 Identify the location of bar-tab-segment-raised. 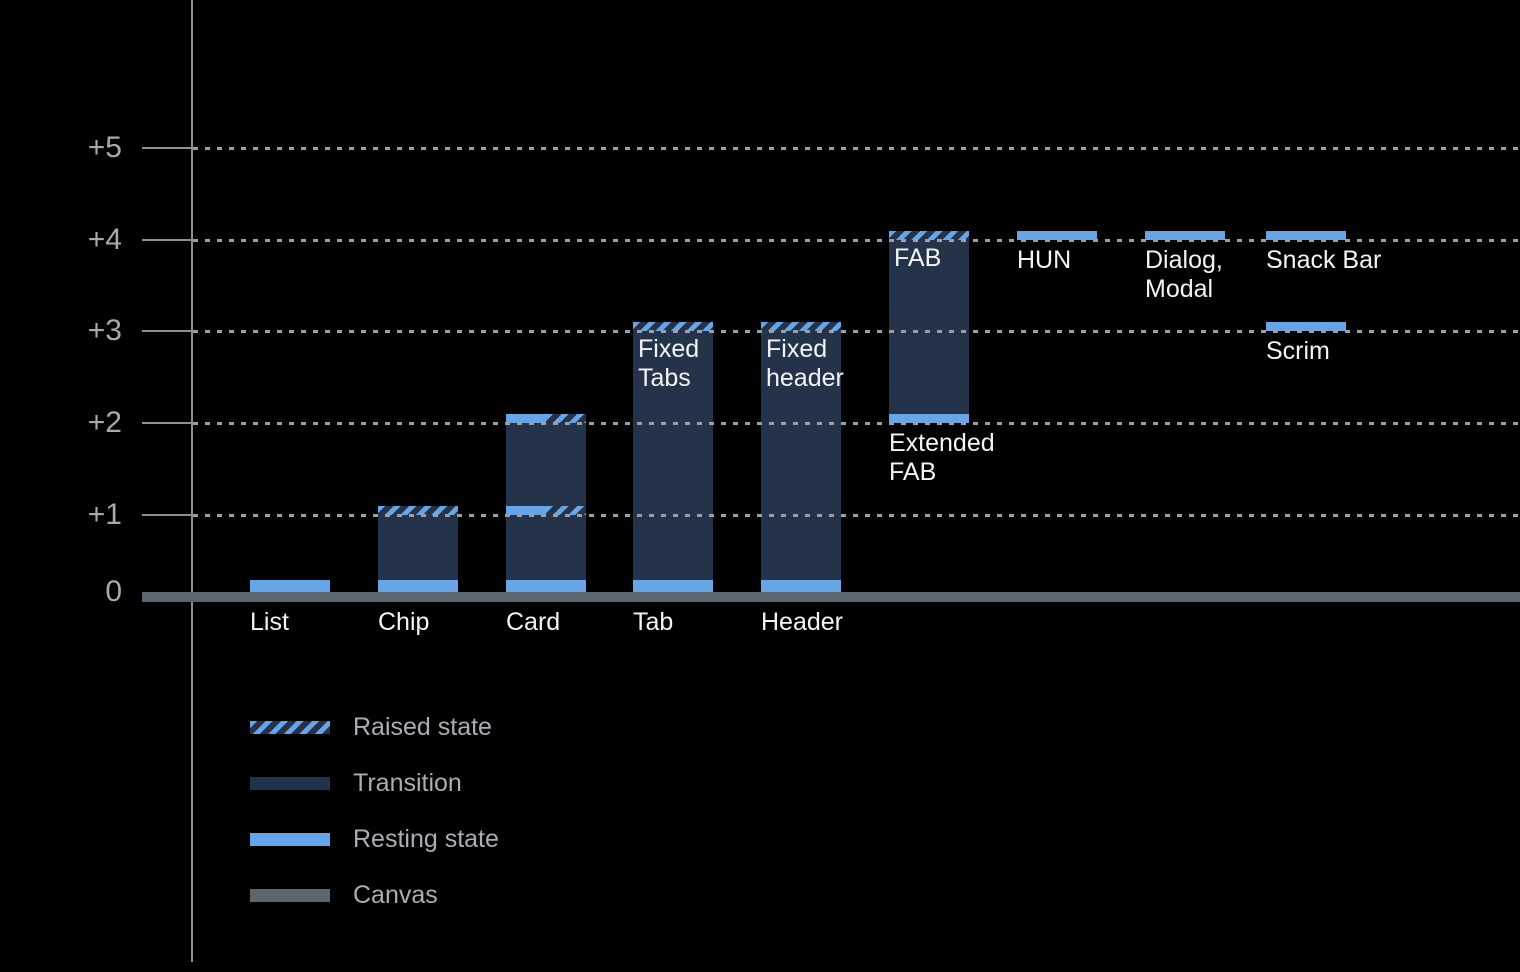
(673, 326).